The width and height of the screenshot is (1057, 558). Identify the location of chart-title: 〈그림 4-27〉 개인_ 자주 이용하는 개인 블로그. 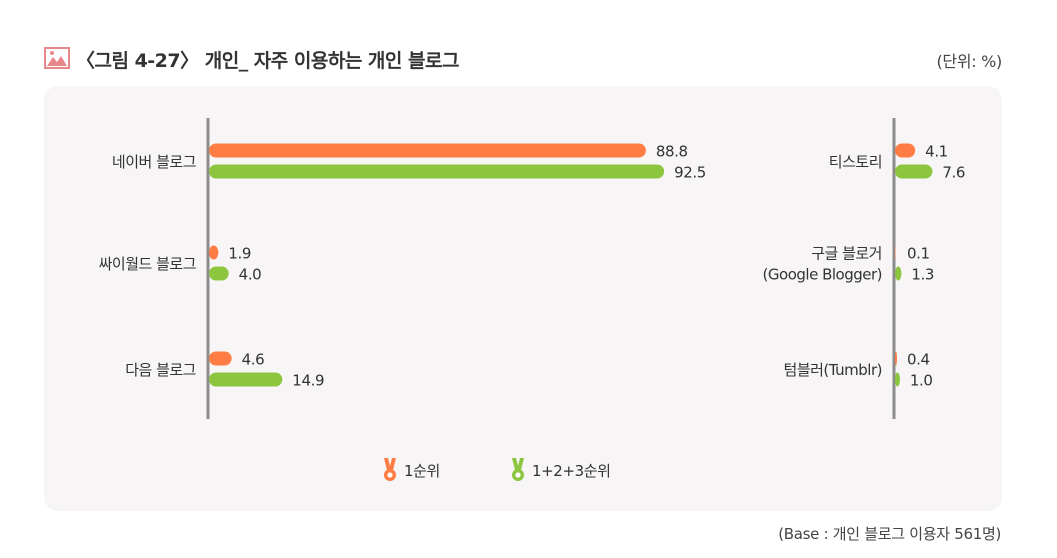
(267, 61).